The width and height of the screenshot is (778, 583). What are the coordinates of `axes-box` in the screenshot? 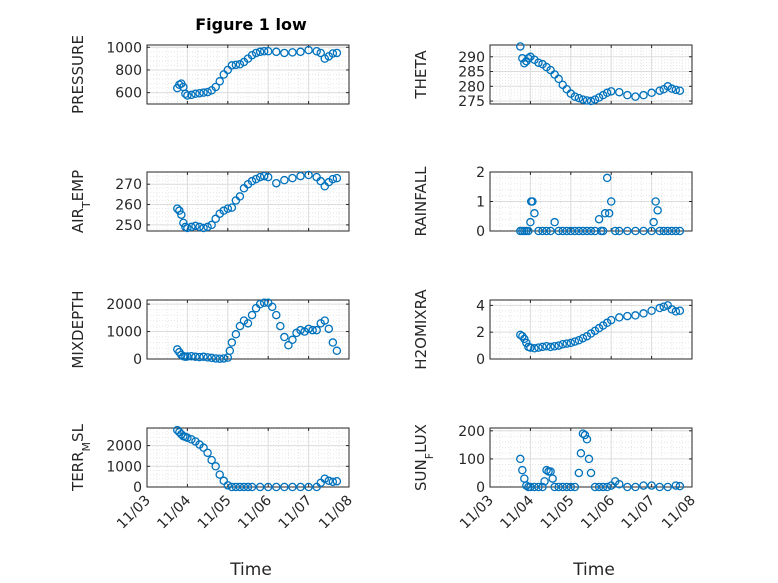 It's located at (248, 74).